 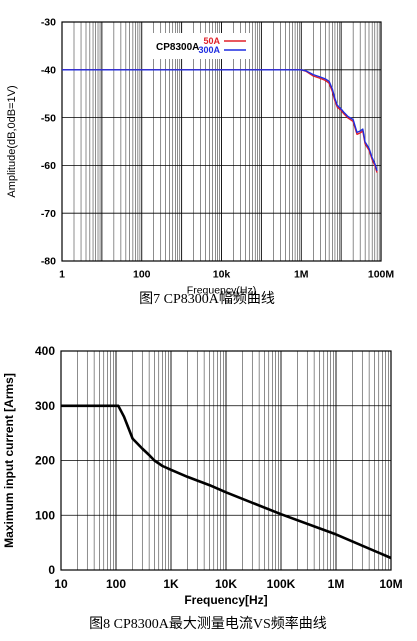 What do you see at coordinates (381, 275) in the screenshot?
I see `x-tick-label: 100M` at bounding box center [381, 275].